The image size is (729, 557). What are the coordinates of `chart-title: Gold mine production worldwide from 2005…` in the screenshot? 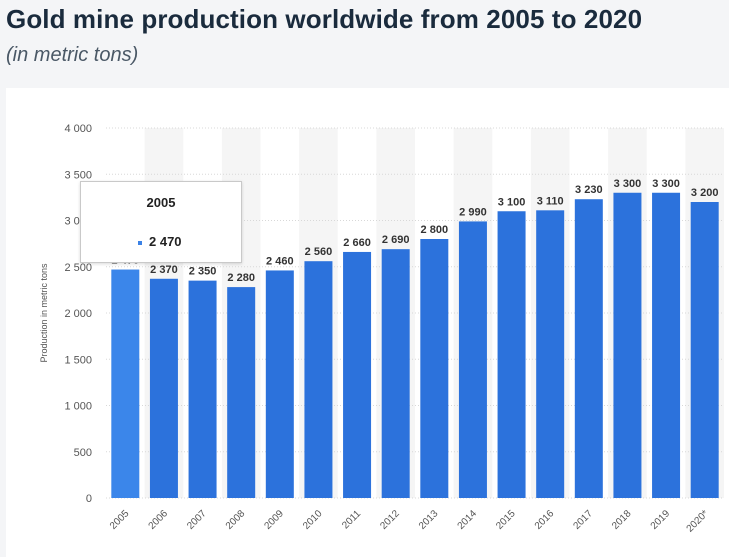 It's located at (324, 19).